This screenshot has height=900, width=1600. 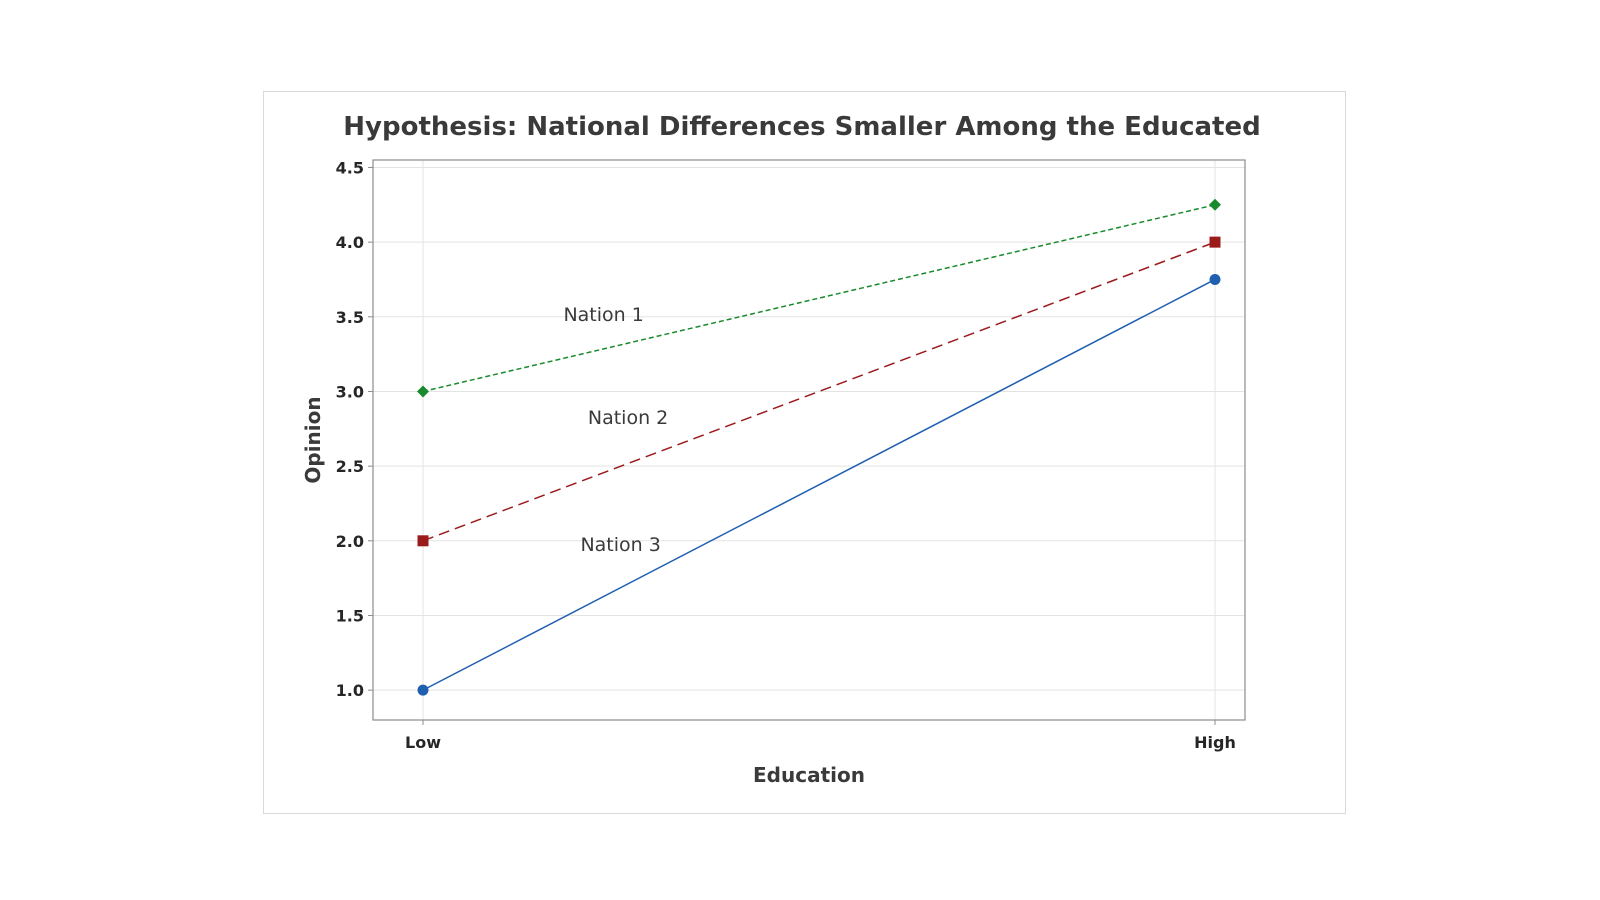 What do you see at coordinates (350, 466) in the screenshot?
I see `y-tick-label: 2.5` at bounding box center [350, 466].